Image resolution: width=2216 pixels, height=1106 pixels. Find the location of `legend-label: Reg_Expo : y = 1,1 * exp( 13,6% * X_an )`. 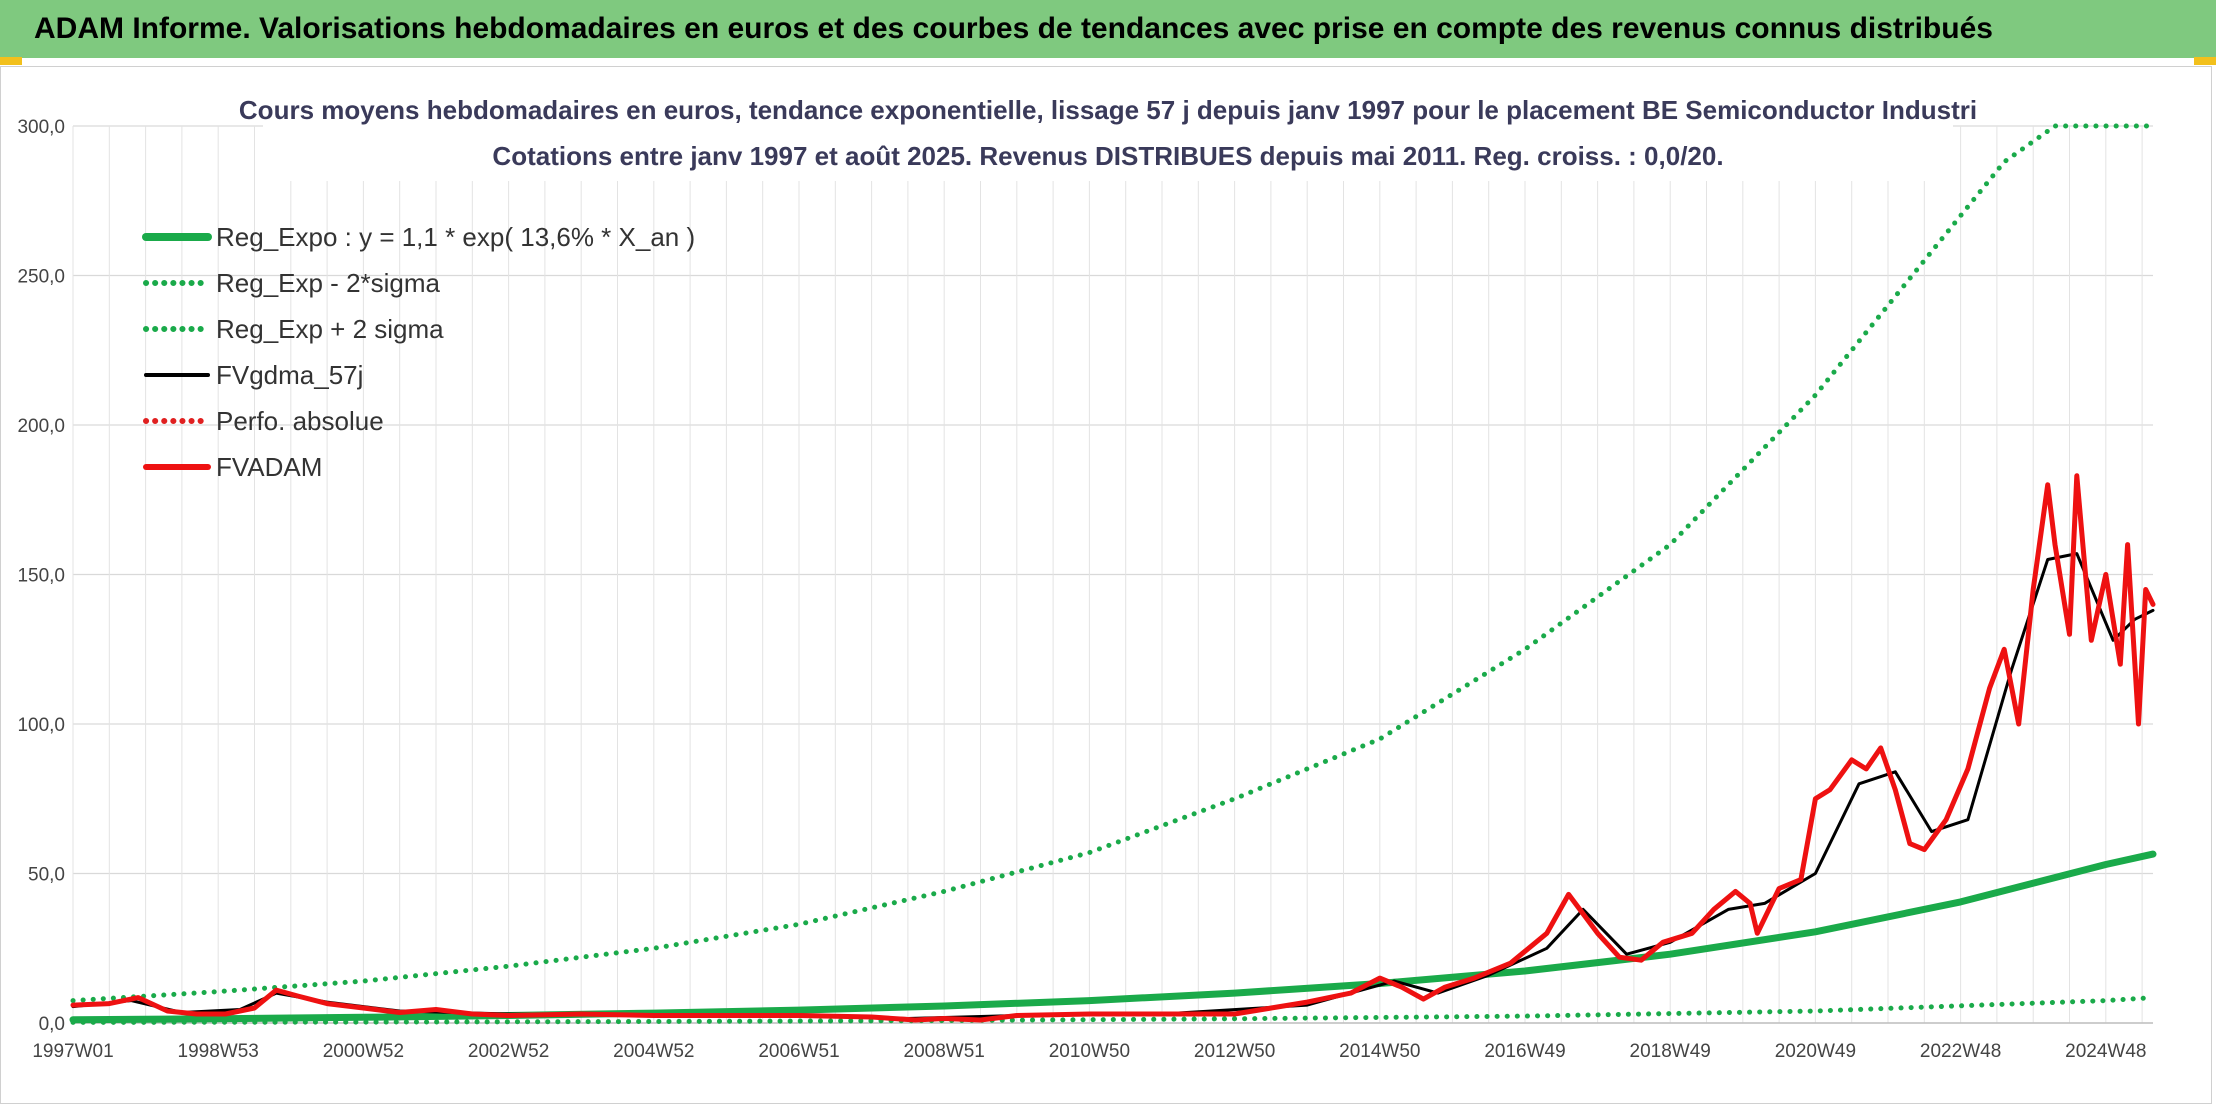

legend-label: Reg_Expo : y = 1,1 * exp( 13,6% * X_an ) is located at coordinates (455, 237).